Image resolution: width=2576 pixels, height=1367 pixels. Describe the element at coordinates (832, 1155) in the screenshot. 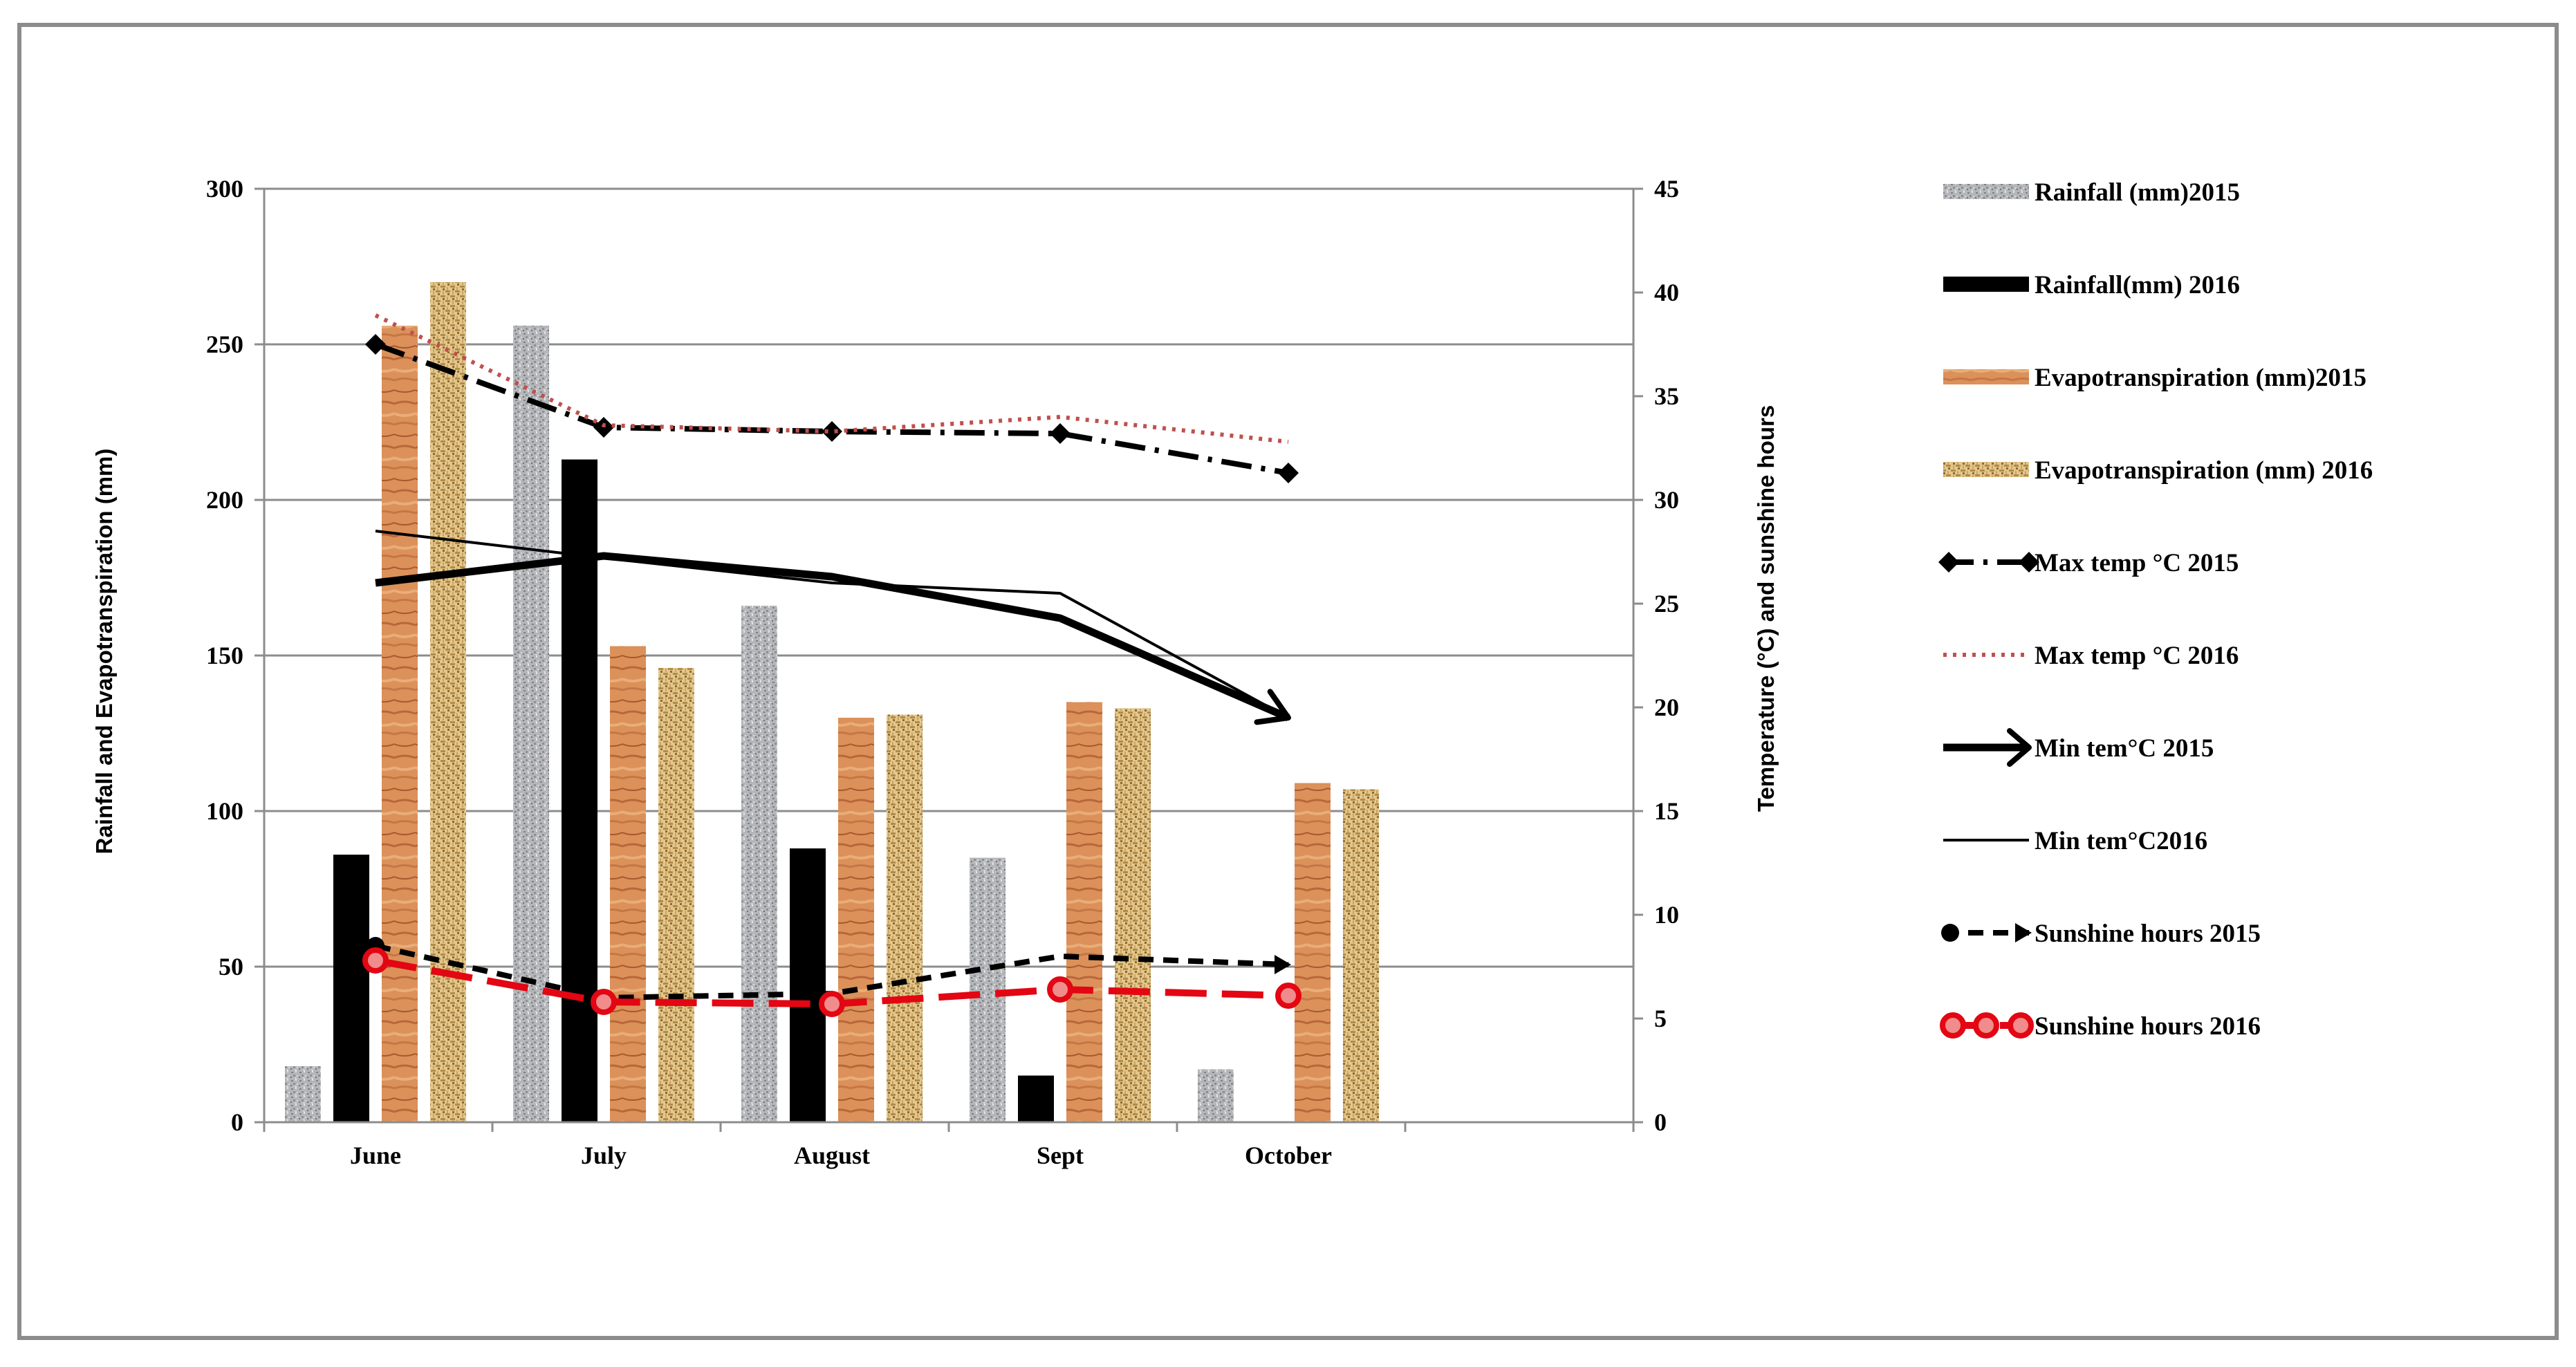

I see `x-tick-label-august: August` at that location.